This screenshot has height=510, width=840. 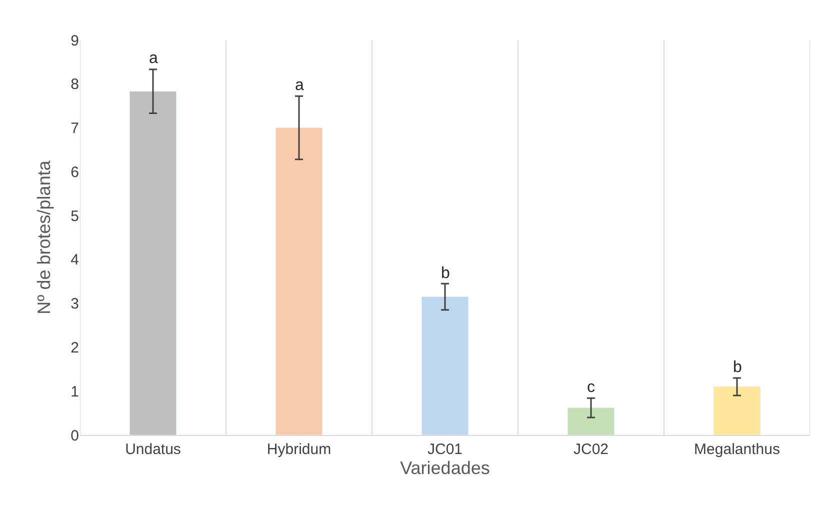 I want to click on y-tick-label: 0, so click(x=74, y=435).